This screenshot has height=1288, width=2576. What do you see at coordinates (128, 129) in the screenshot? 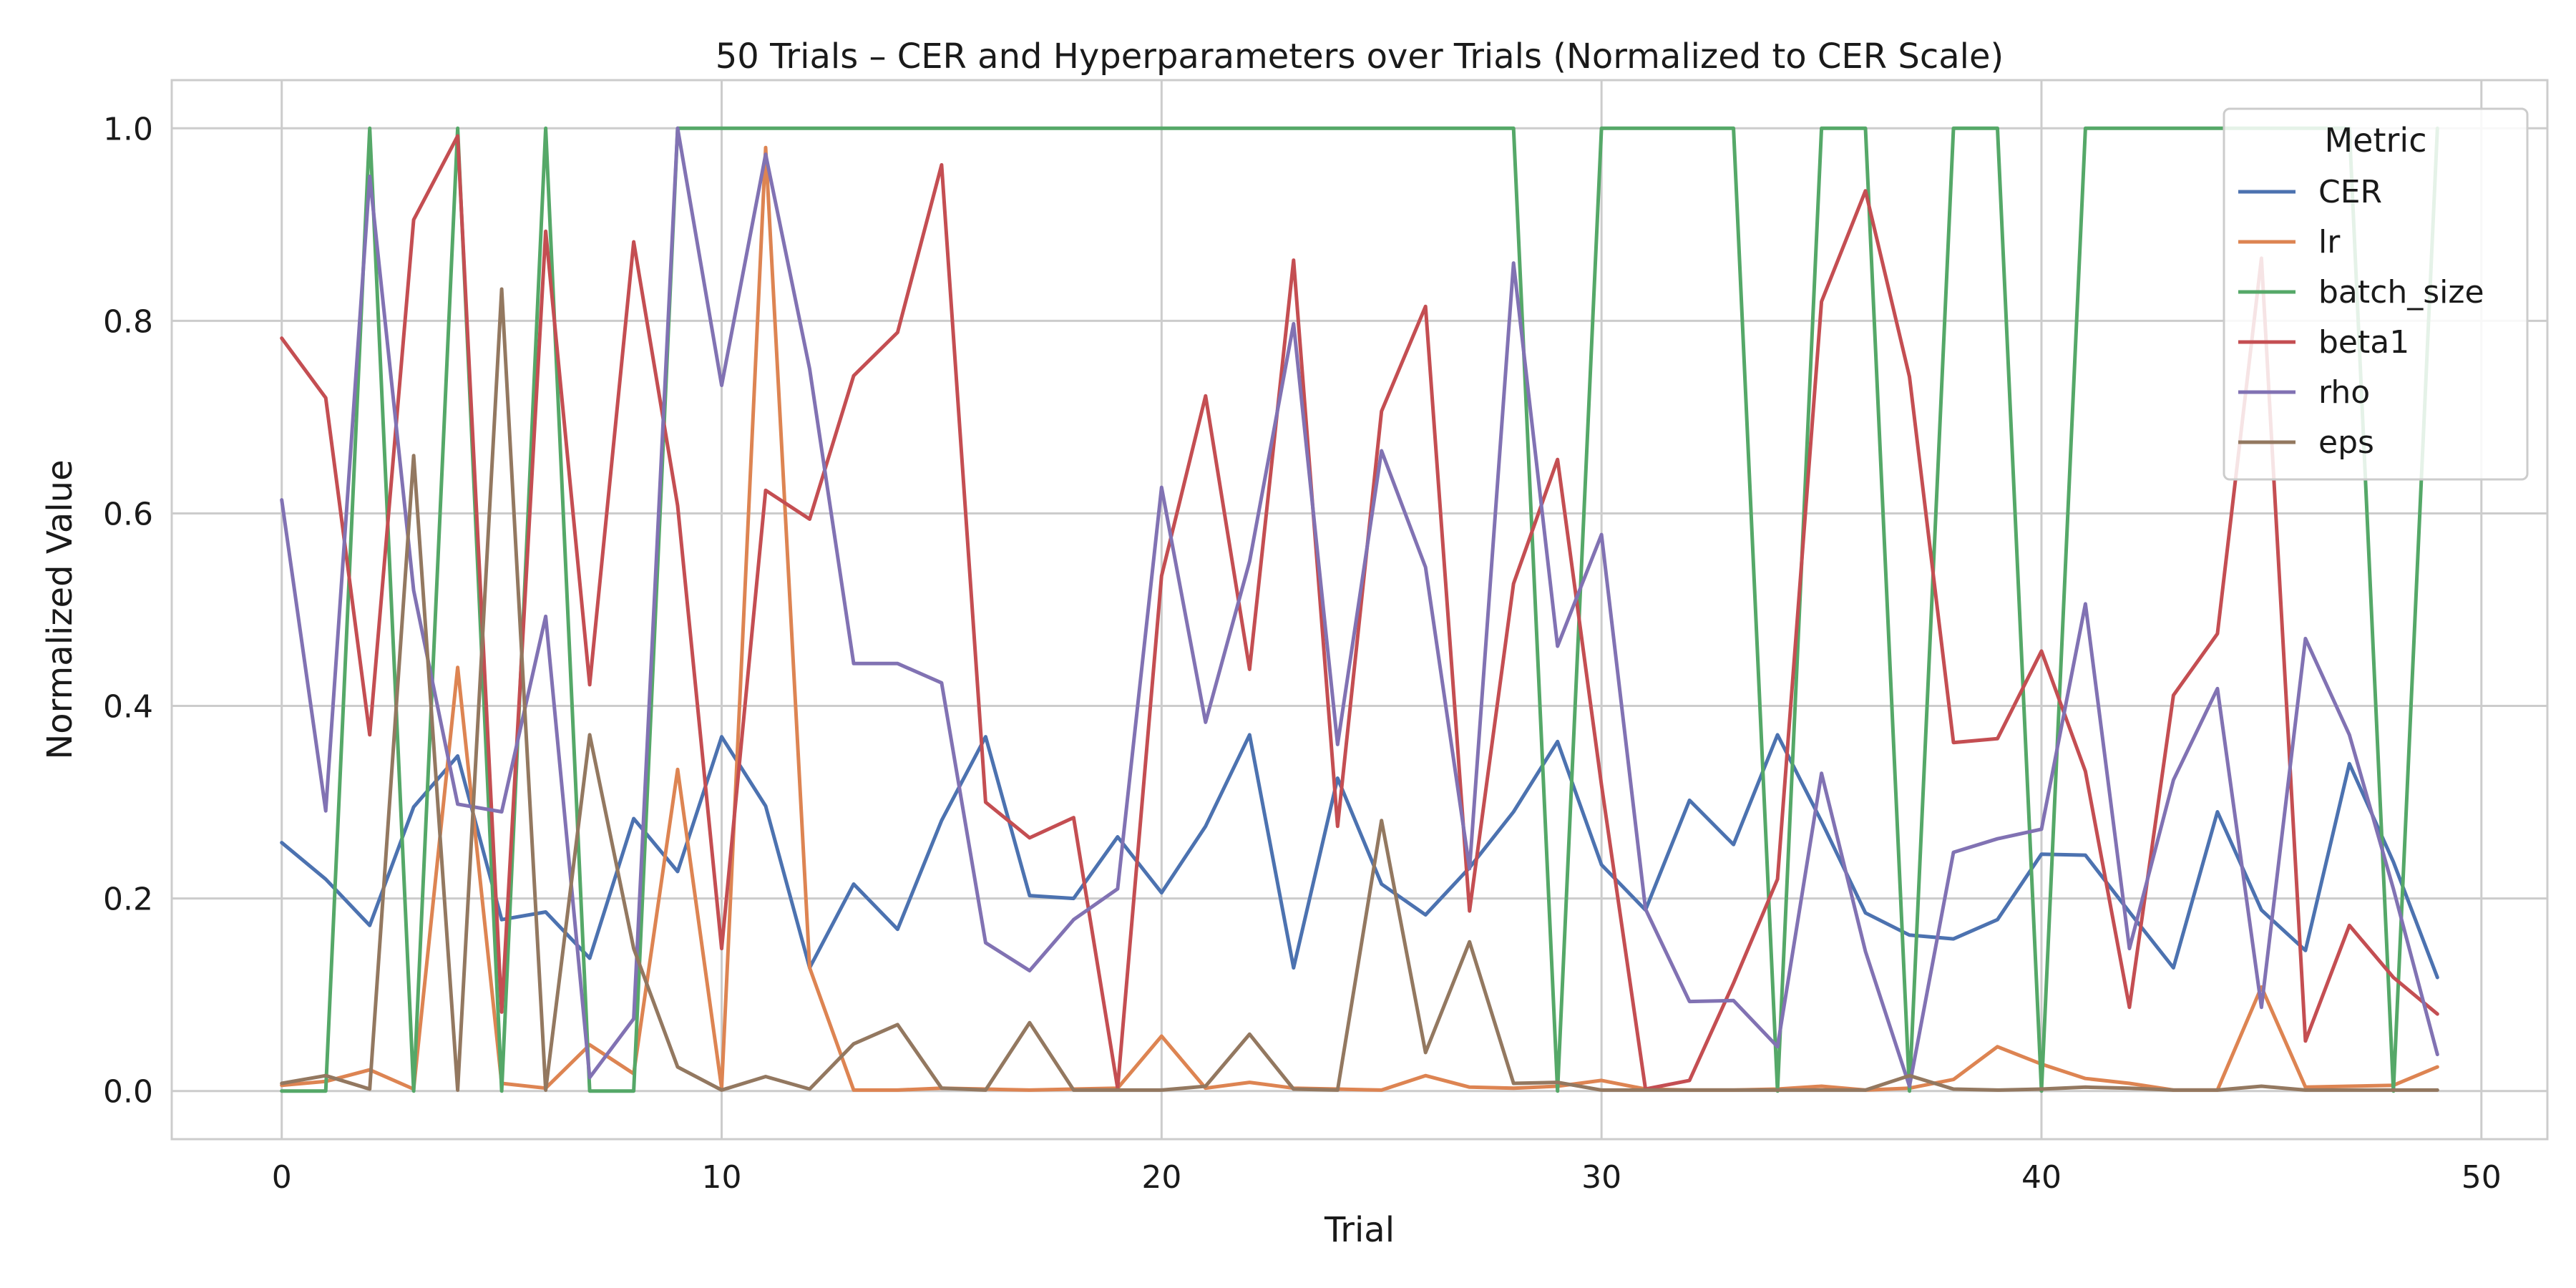
I see `y-tick-label: 1.0` at bounding box center [128, 129].